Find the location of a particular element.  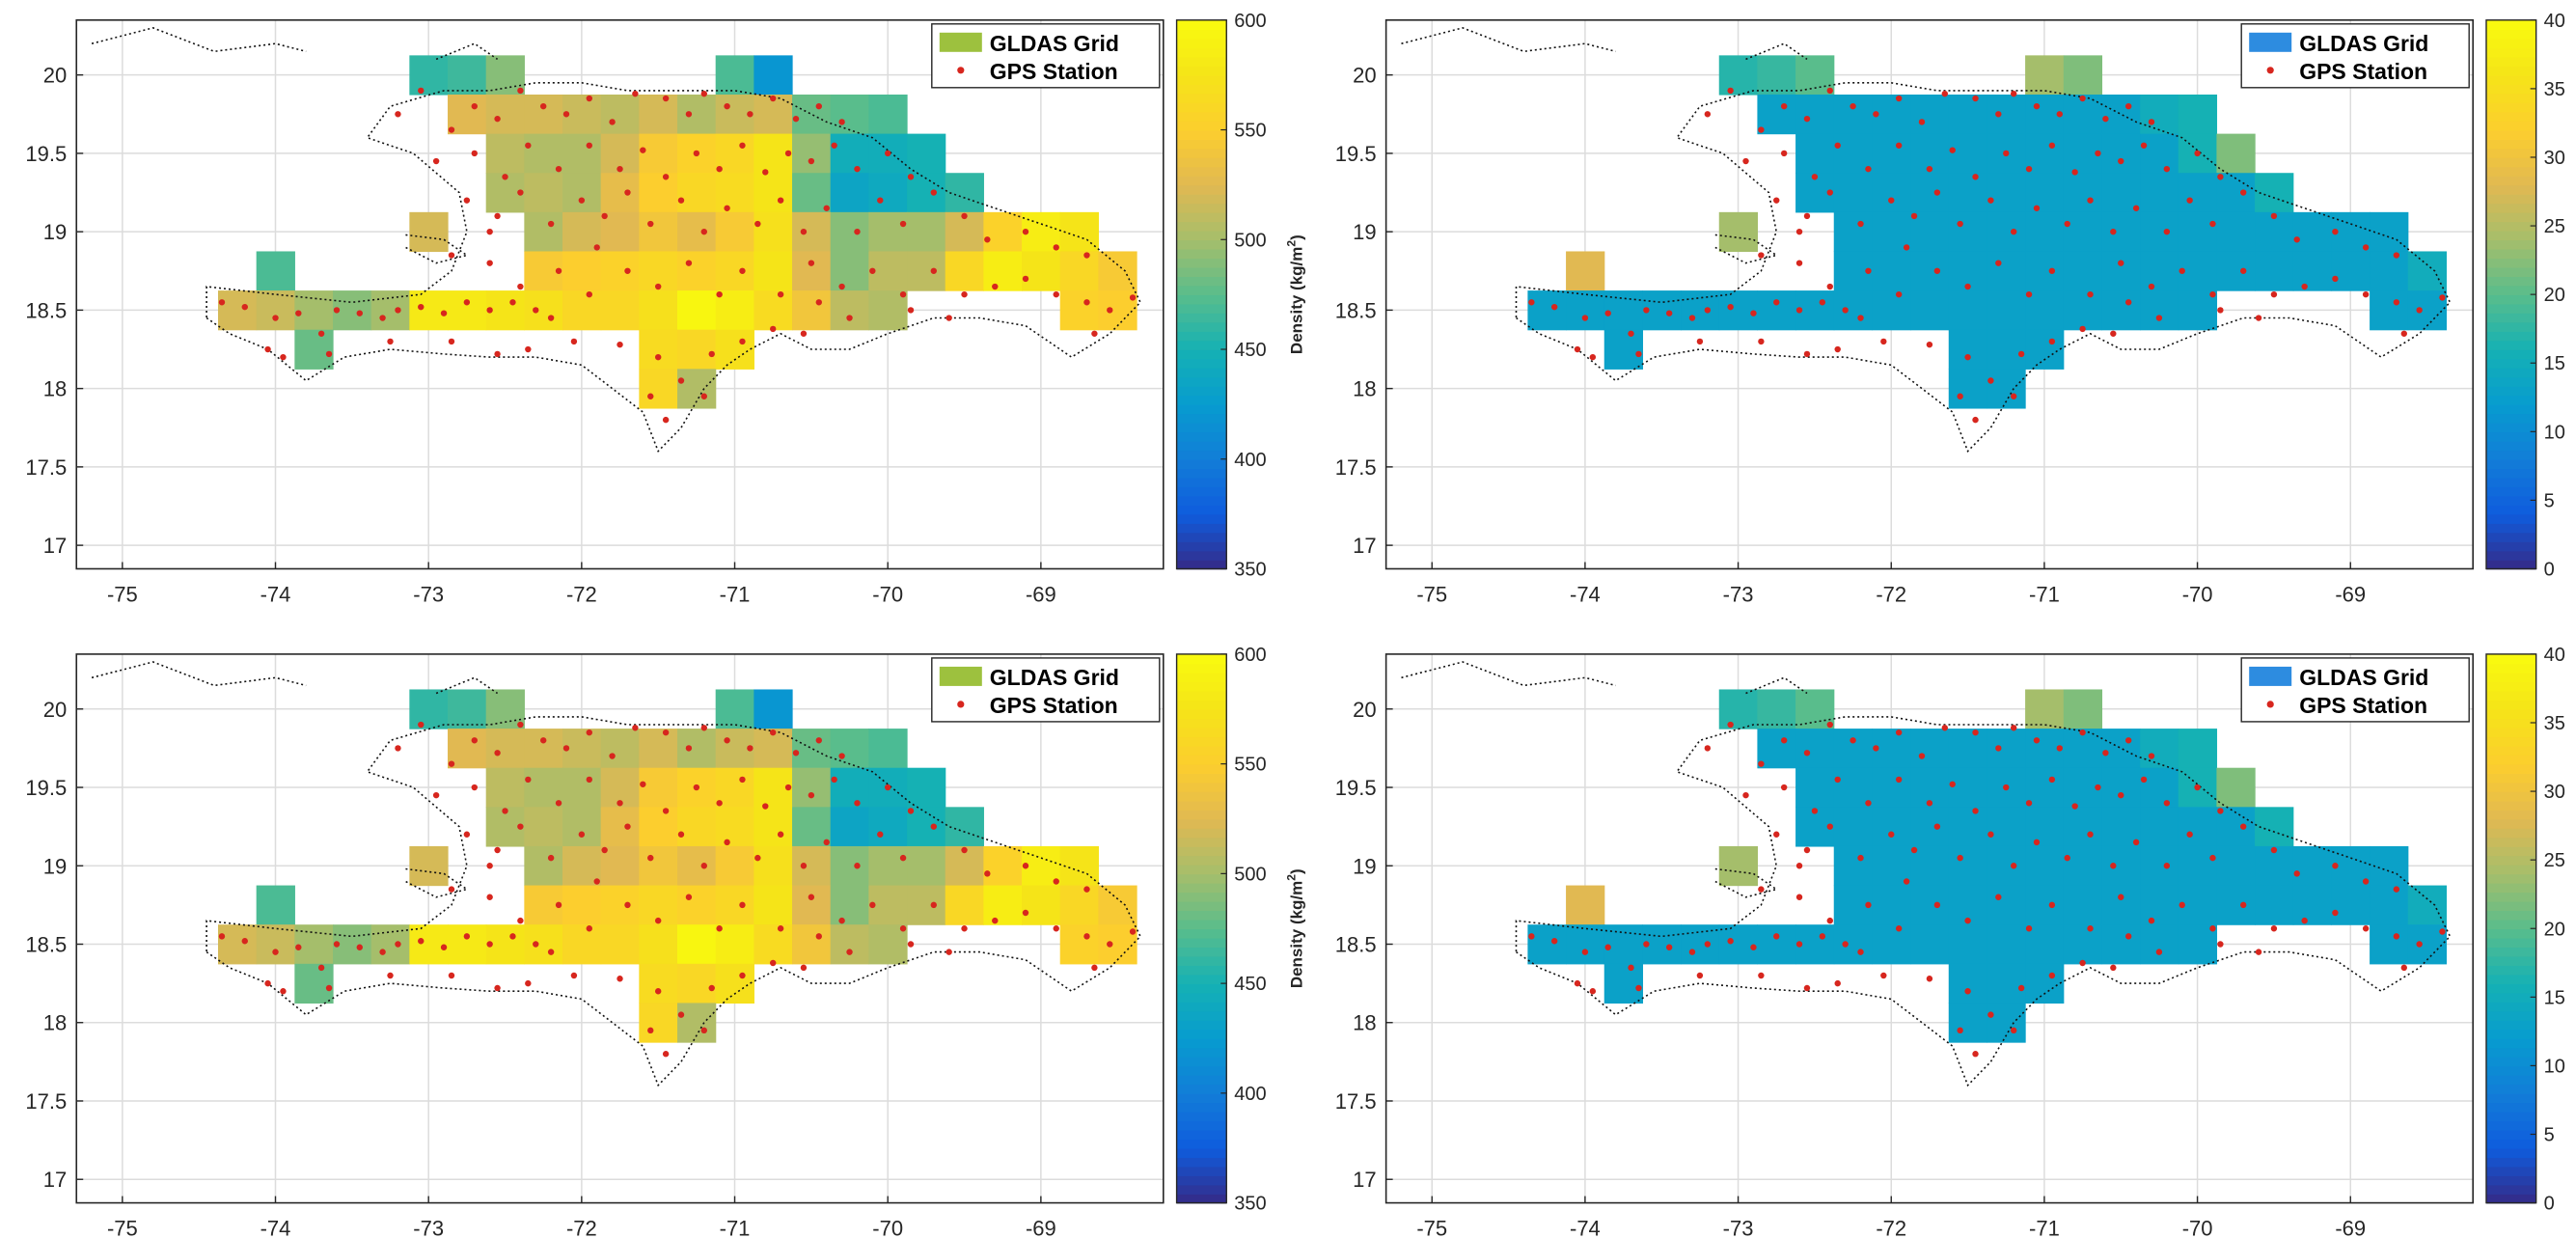

colorbar-tick-label: 15 is located at coordinates (2555, 998).